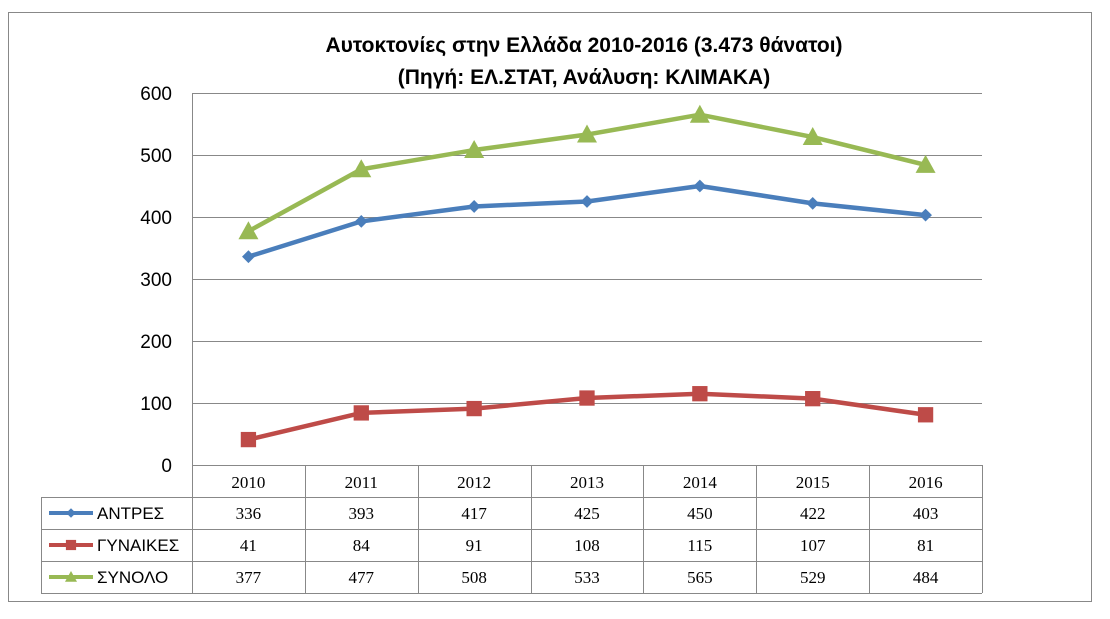 The image size is (1110, 619). I want to click on series-2-point-2016, so click(925, 415).